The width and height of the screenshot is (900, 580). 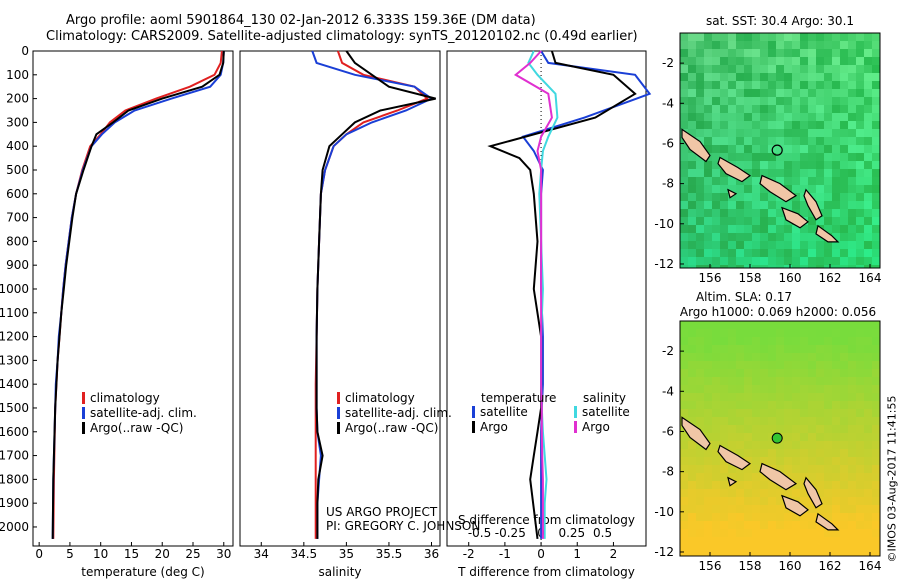 What do you see at coordinates (142, 572) in the screenshot?
I see `temperature-axis-label: temperature (deg C)` at bounding box center [142, 572].